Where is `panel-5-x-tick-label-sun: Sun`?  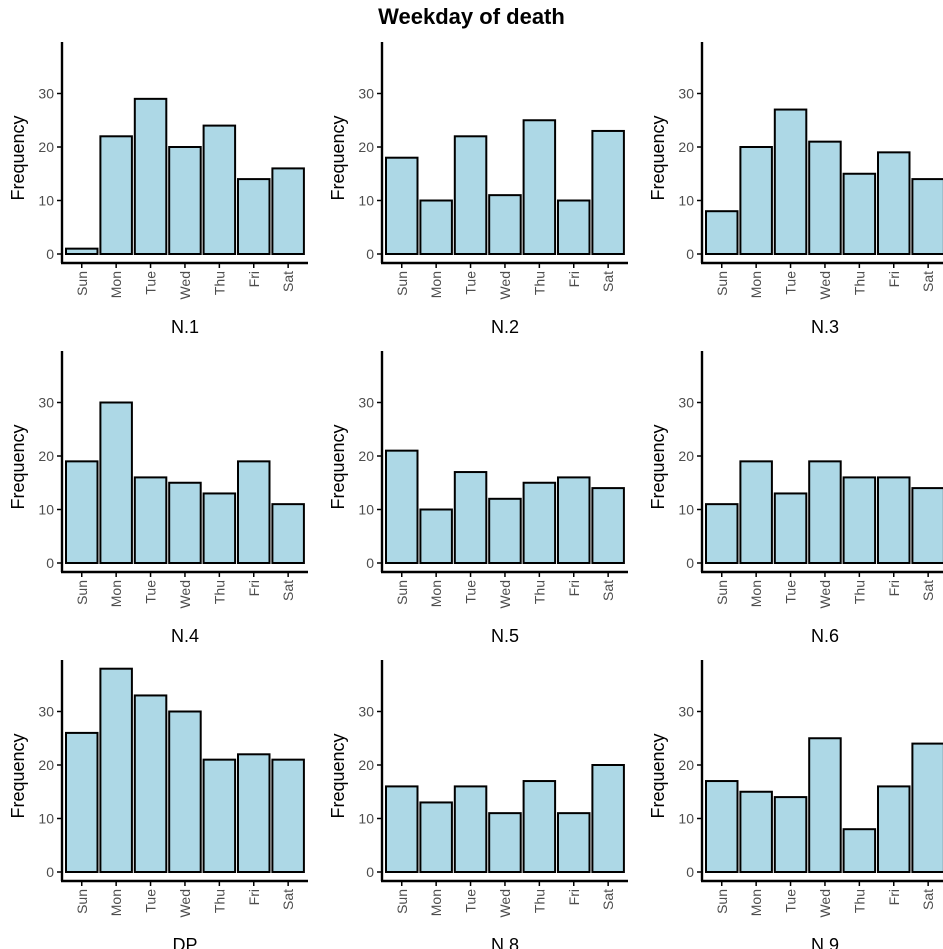 panel-5-x-tick-label-sun: Sun is located at coordinates (402, 592).